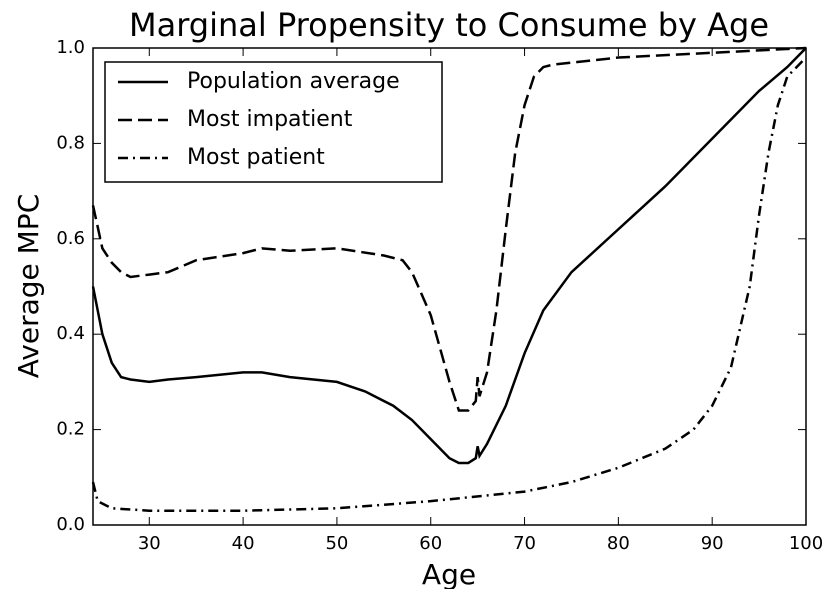 Image resolution: width=831 pixels, height=589 pixels. What do you see at coordinates (270, 119) in the screenshot?
I see `legend-label: Most impatient` at bounding box center [270, 119].